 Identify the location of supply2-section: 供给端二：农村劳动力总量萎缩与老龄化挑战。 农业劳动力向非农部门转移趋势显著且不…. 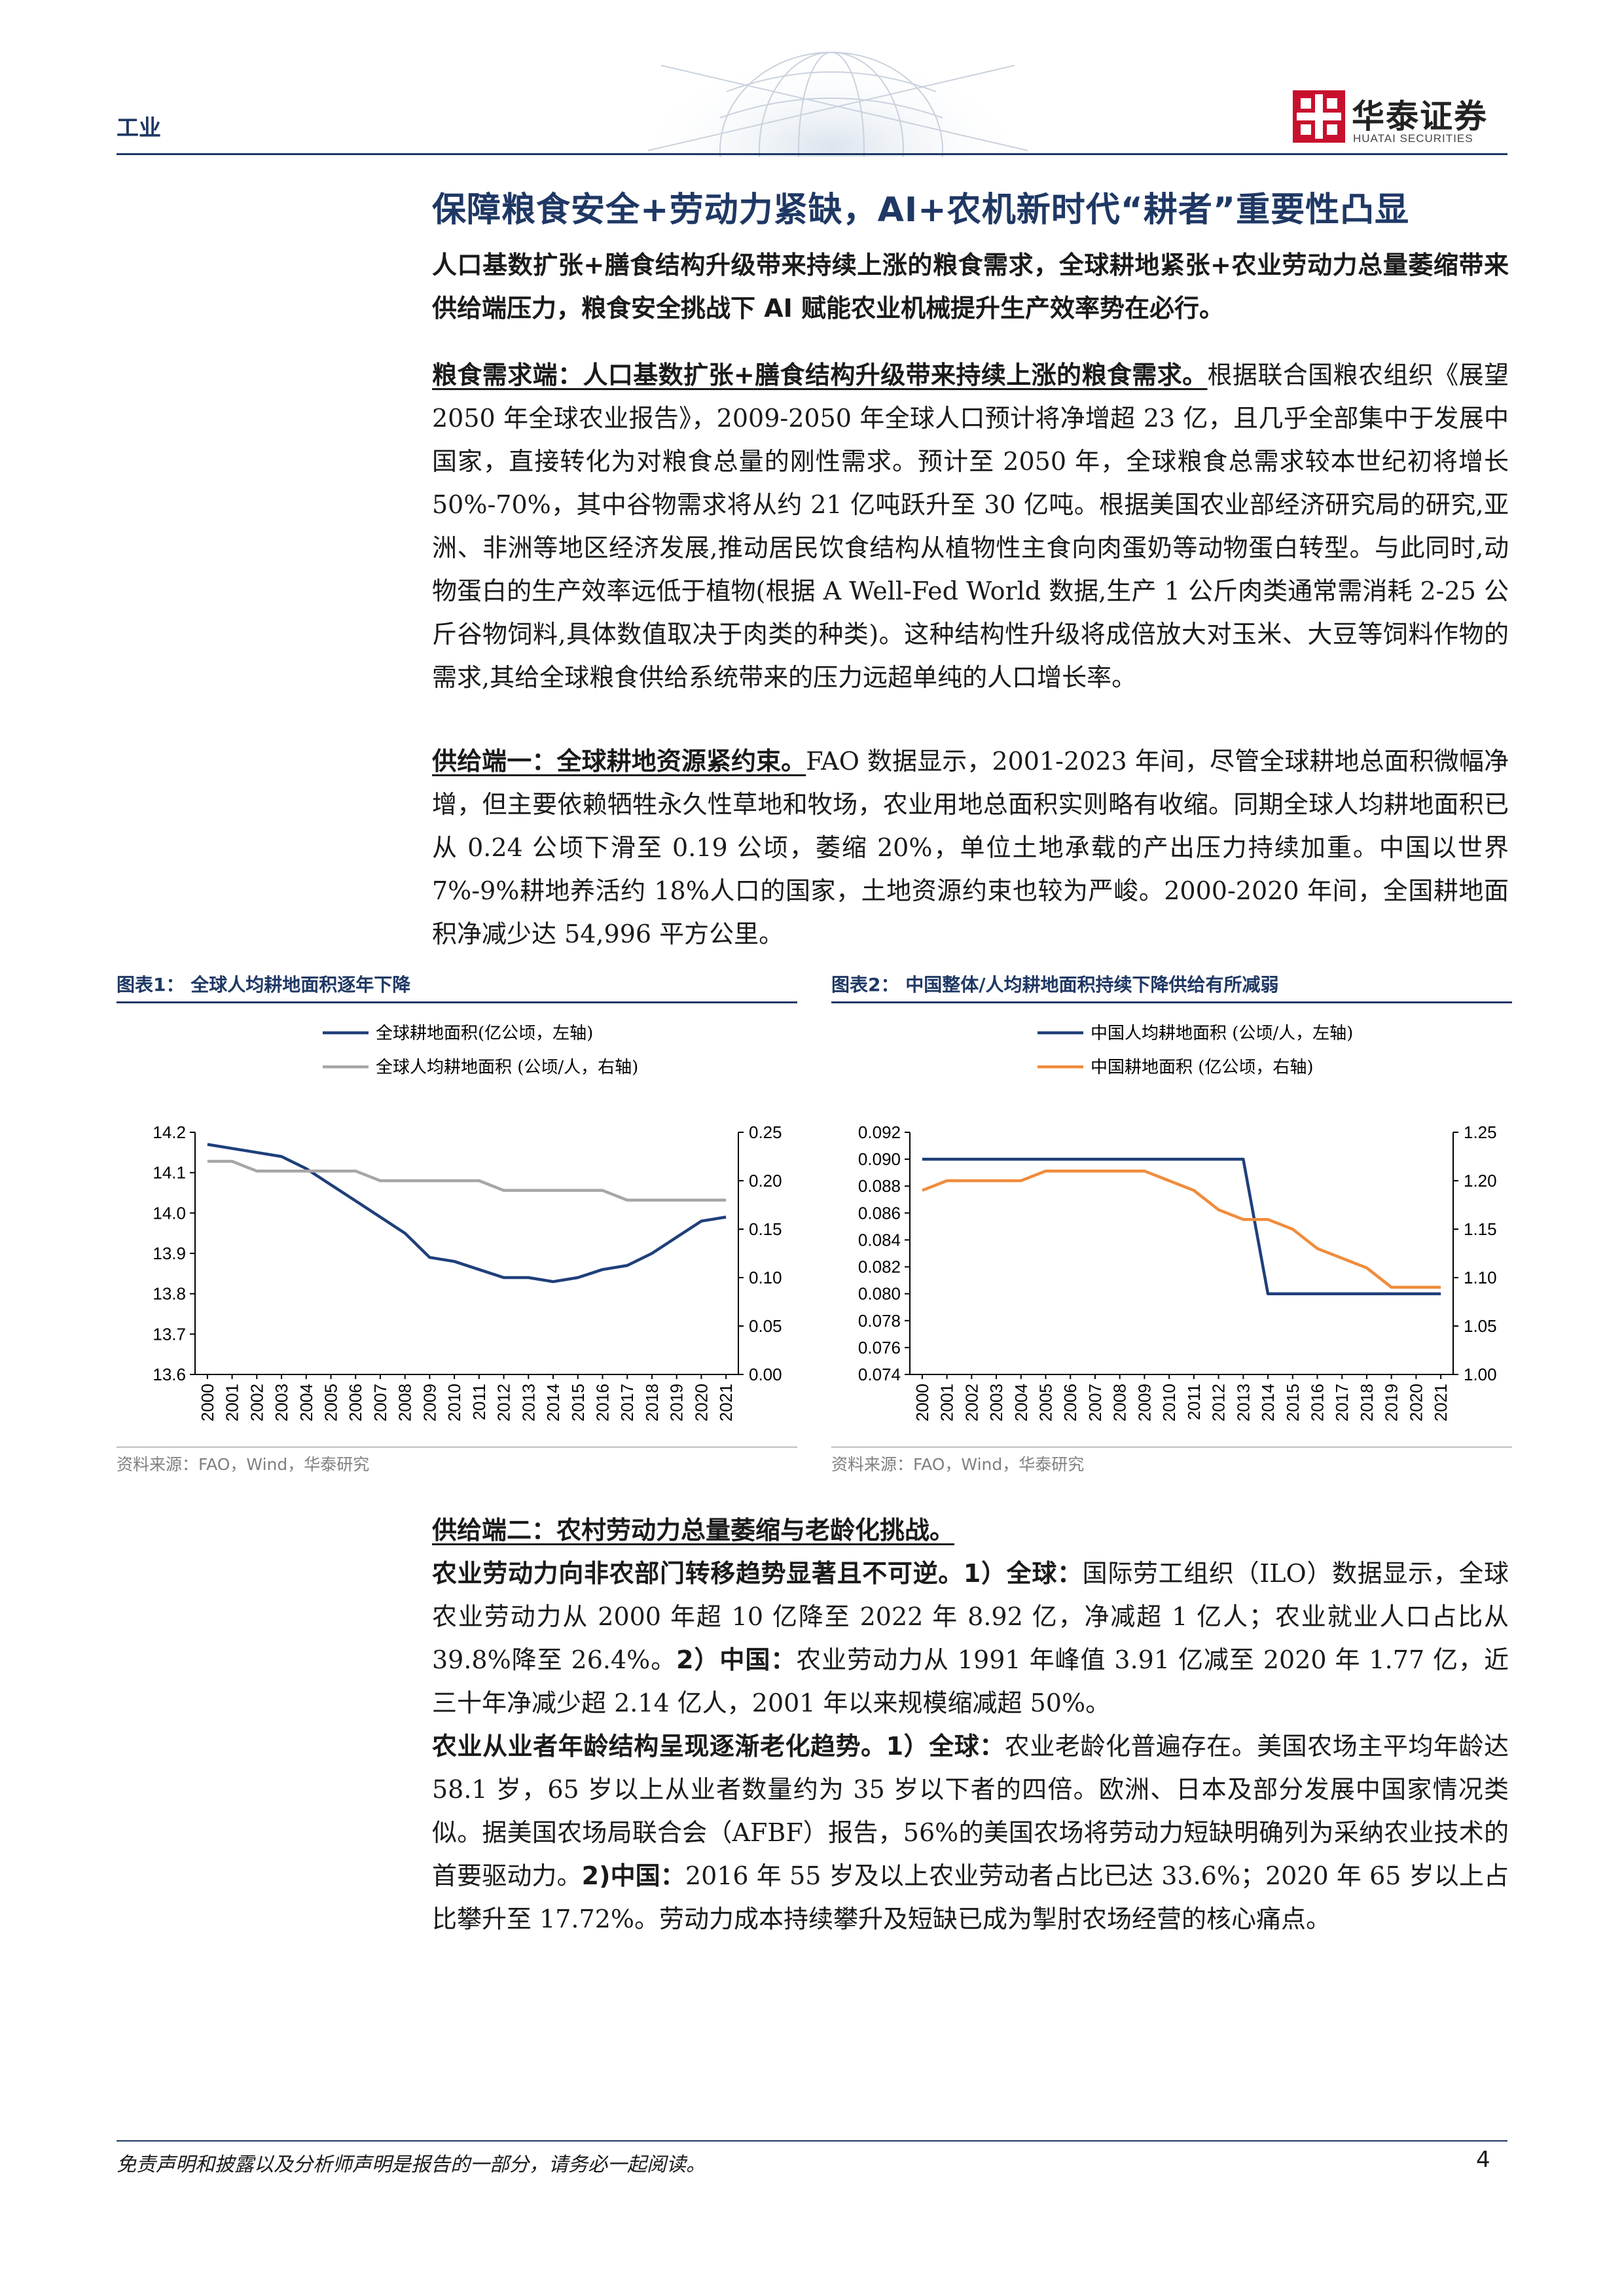
(970, 1725).